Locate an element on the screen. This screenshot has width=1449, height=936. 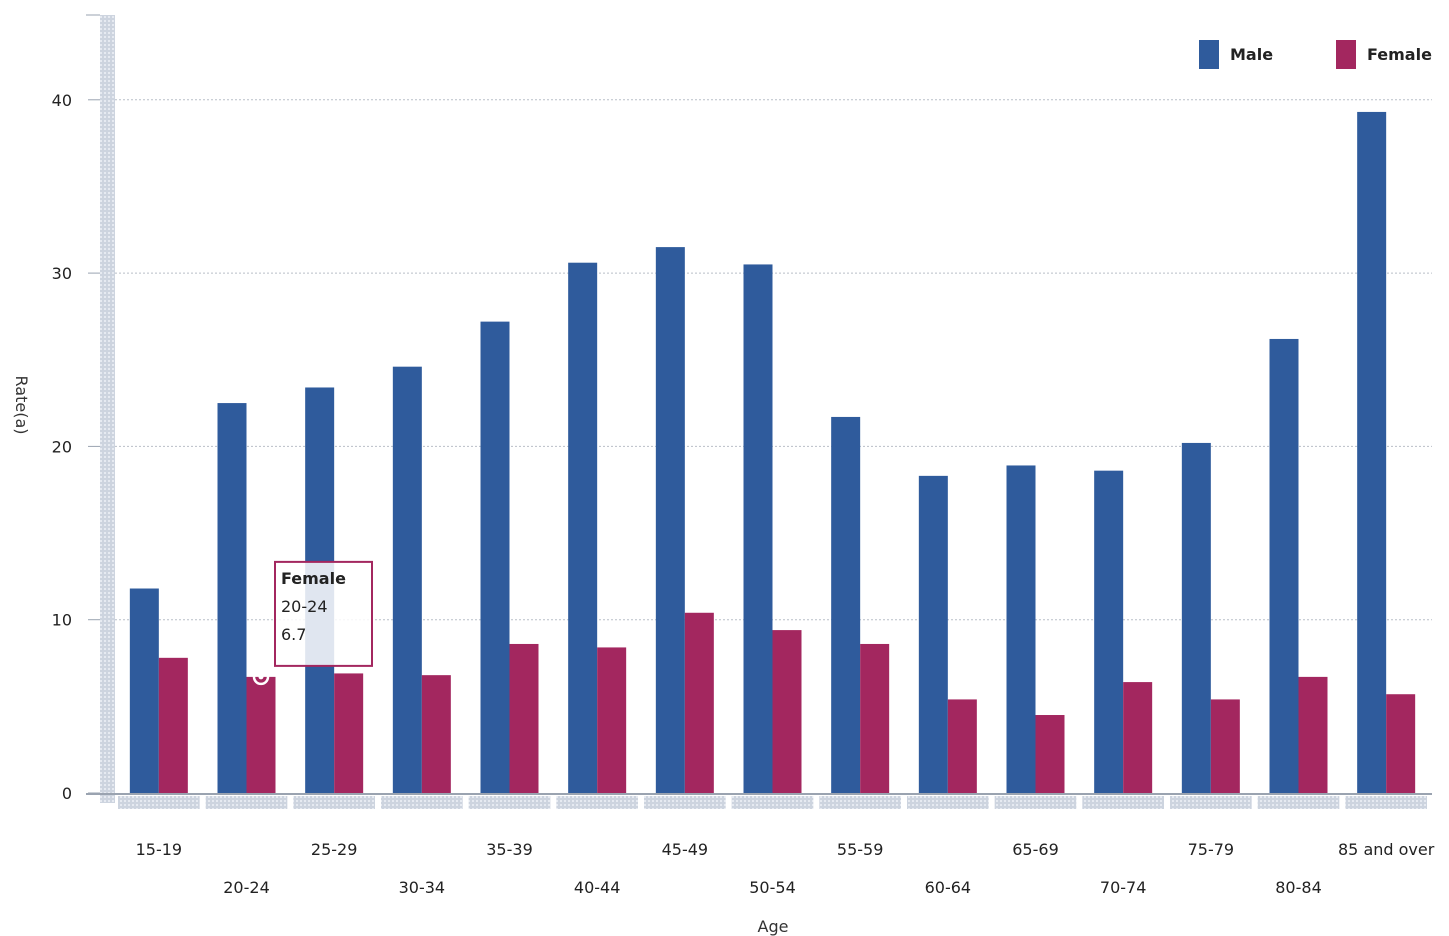
x-tick-label: 45-49 is located at coordinates (685, 849).